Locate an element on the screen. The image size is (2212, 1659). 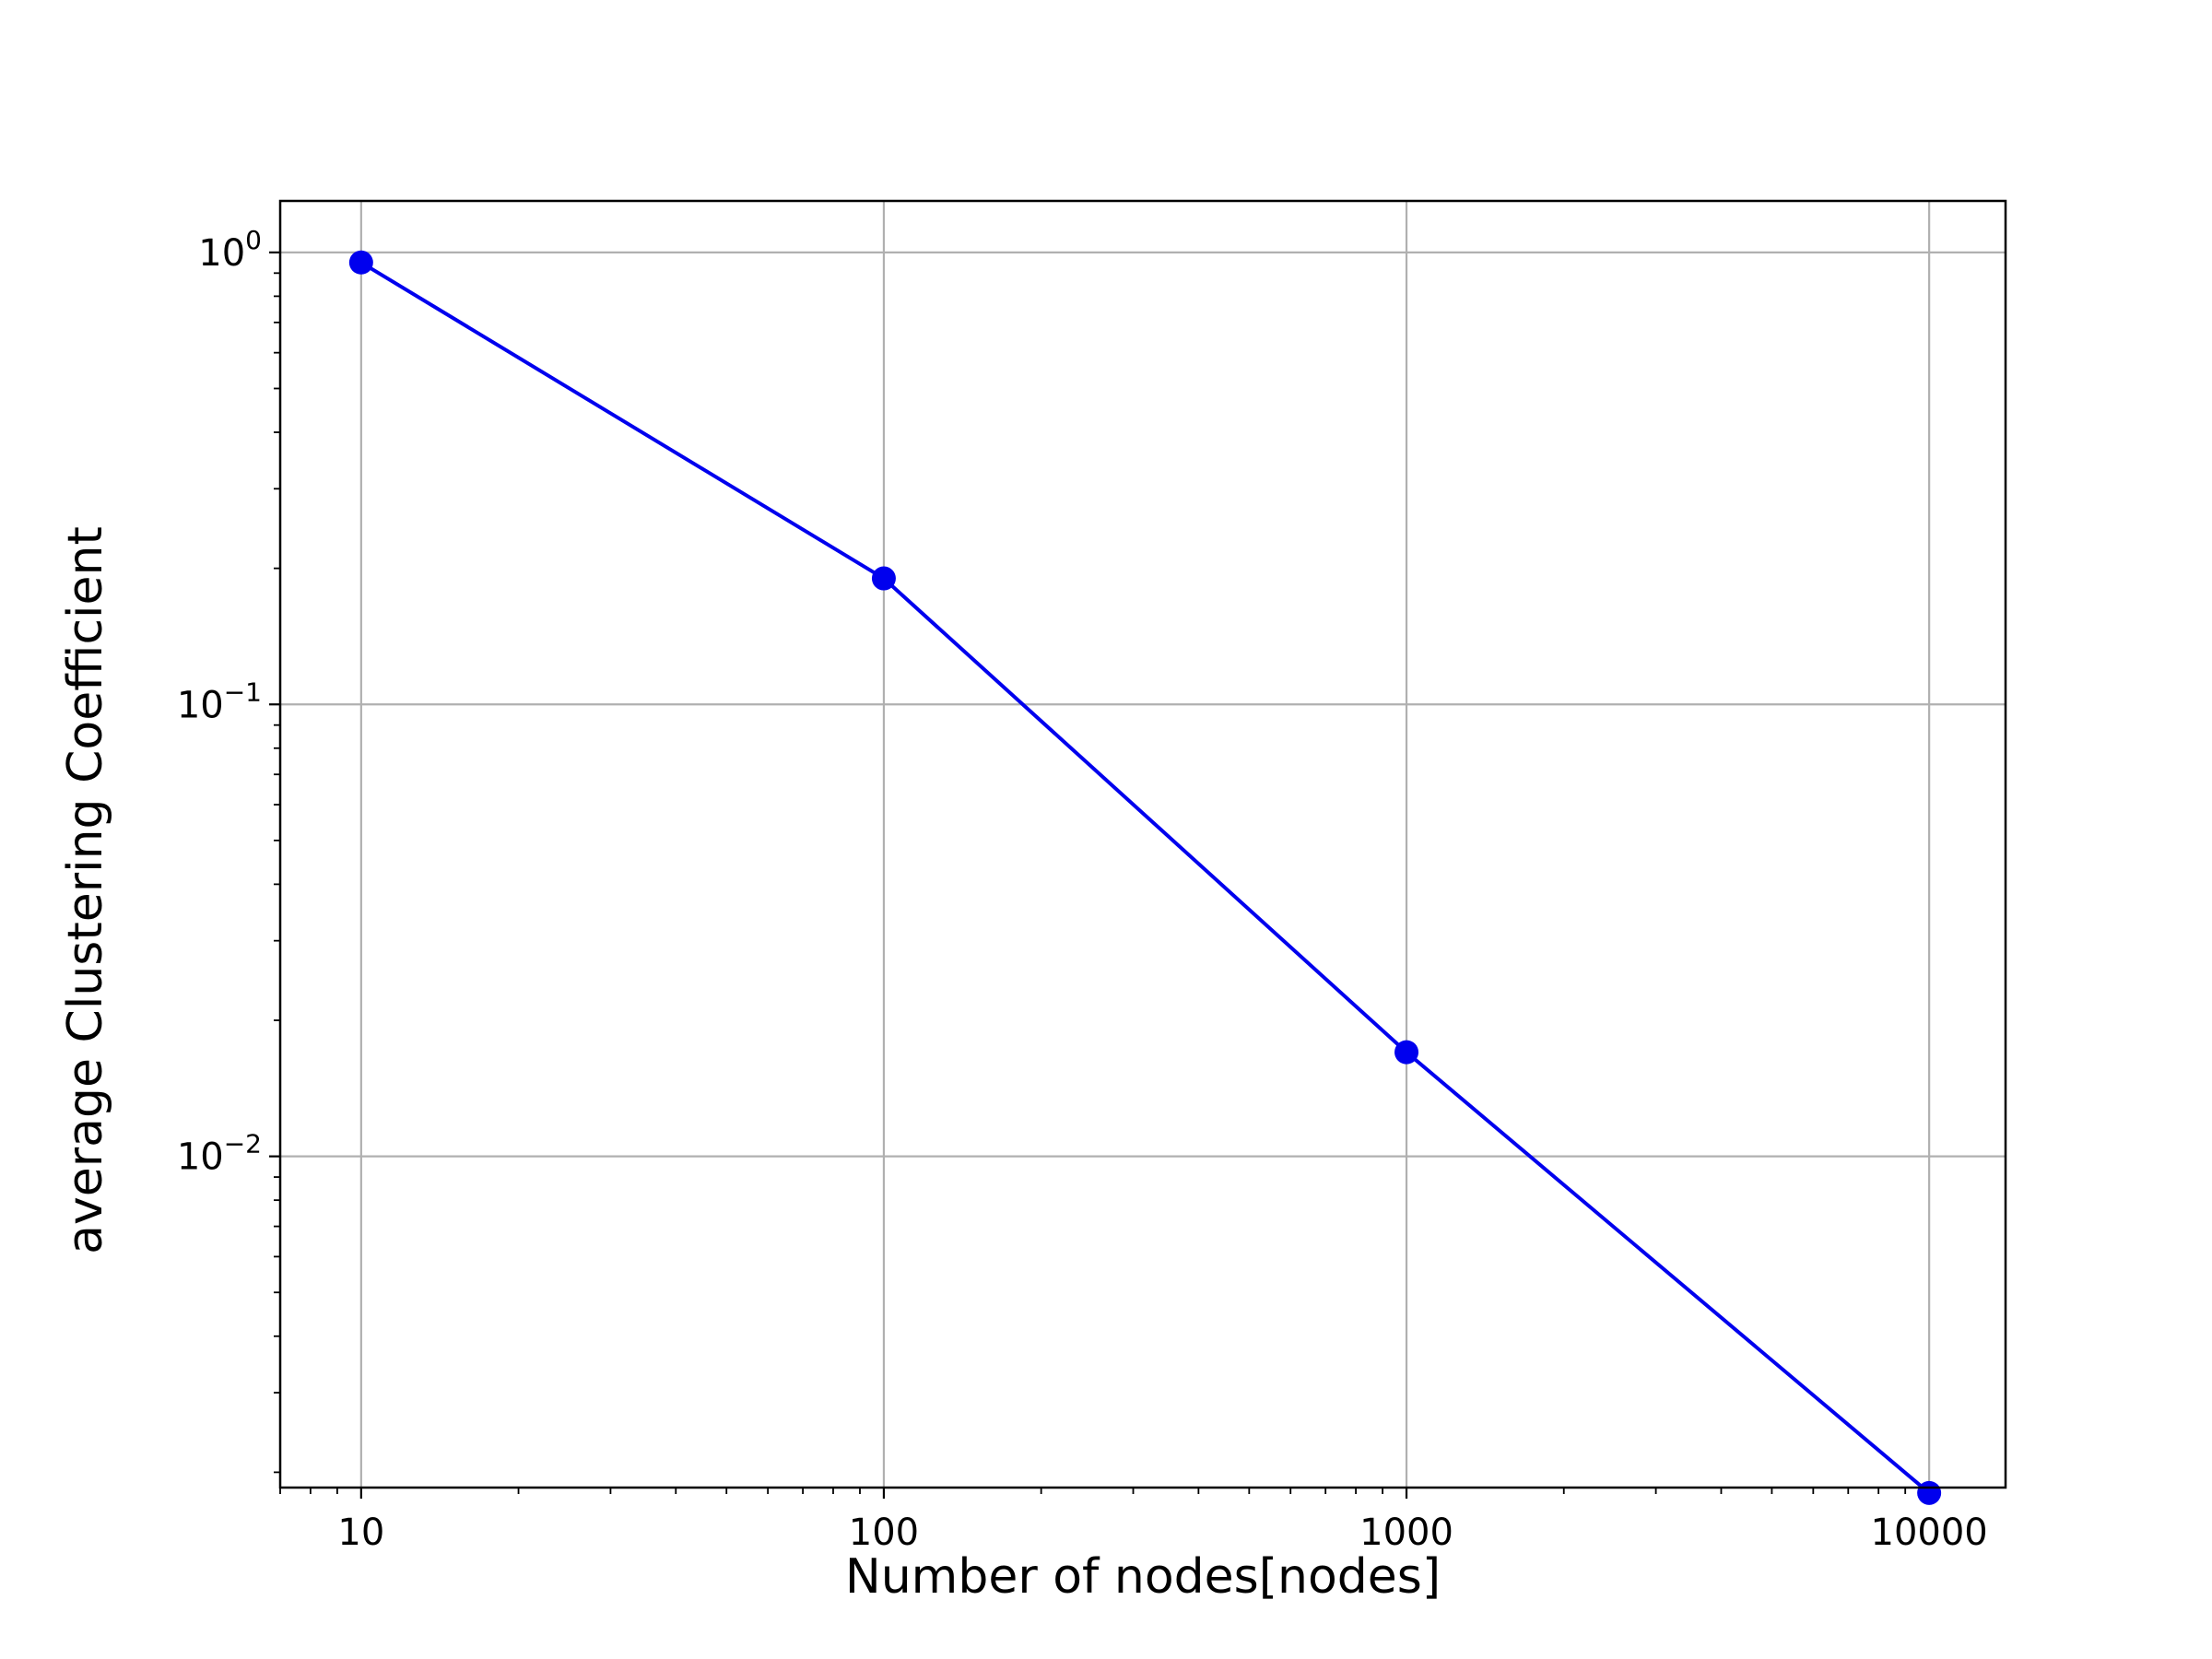
y-tick-label: 10⁻¹ is located at coordinates (219, 701).